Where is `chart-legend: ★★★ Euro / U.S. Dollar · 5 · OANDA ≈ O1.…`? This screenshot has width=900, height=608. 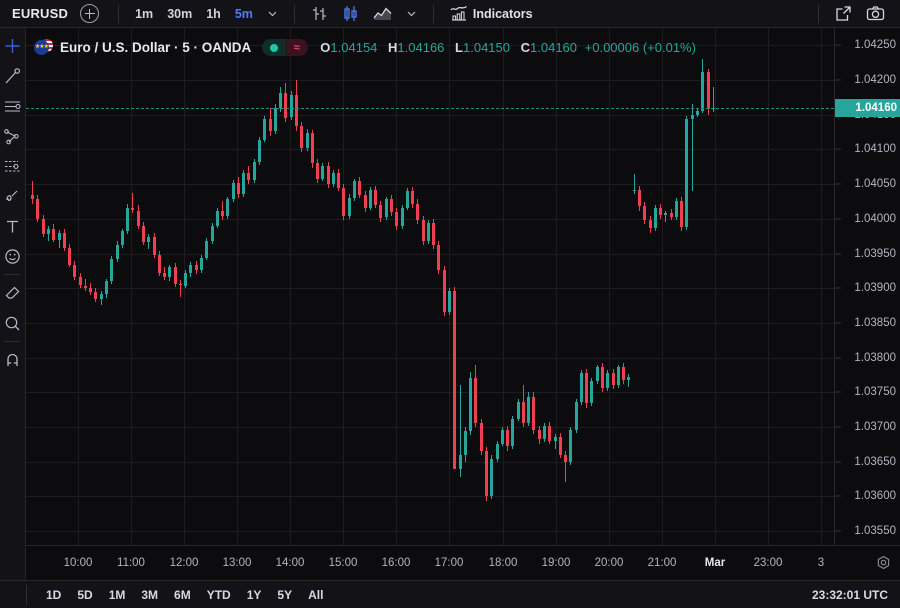
chart-legend: ★★★ Euro / U.S. Dollar · 5 · OANDA ≈ O1.… is located at coordinates (365, 47).